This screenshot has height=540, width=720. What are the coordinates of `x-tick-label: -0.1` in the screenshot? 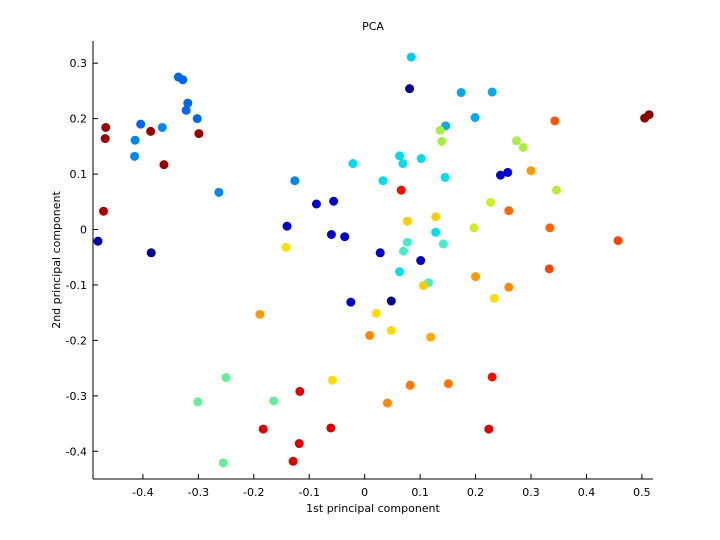 It's located at (309, 492).